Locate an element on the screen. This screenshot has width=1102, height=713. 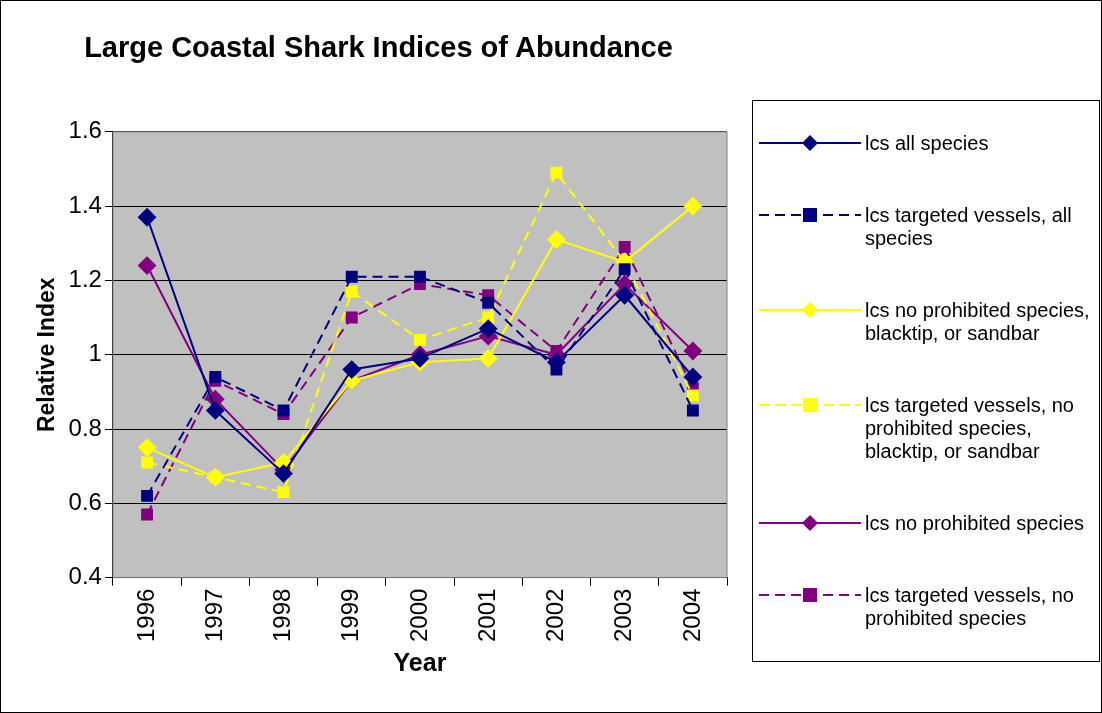
legend-label: lcs no prohibited species, blacktip, or sandbar is located at coordinates (978, 321).